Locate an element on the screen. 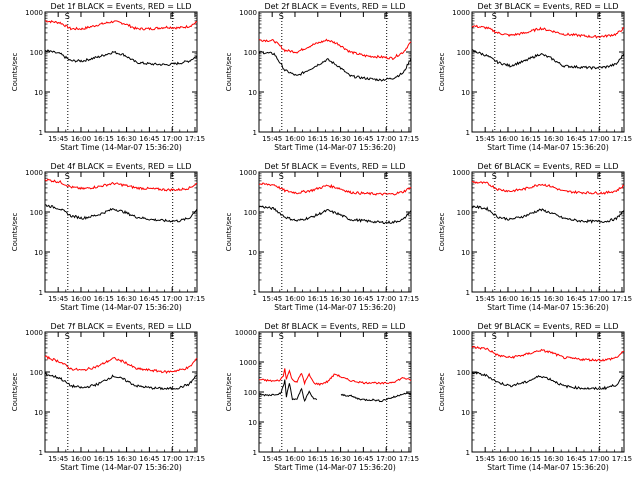 The width and height of the screenshot is (640, 480). panel-title: Det 2f BLACK = Events, RED = LLD is located at coordinates (334, 6).